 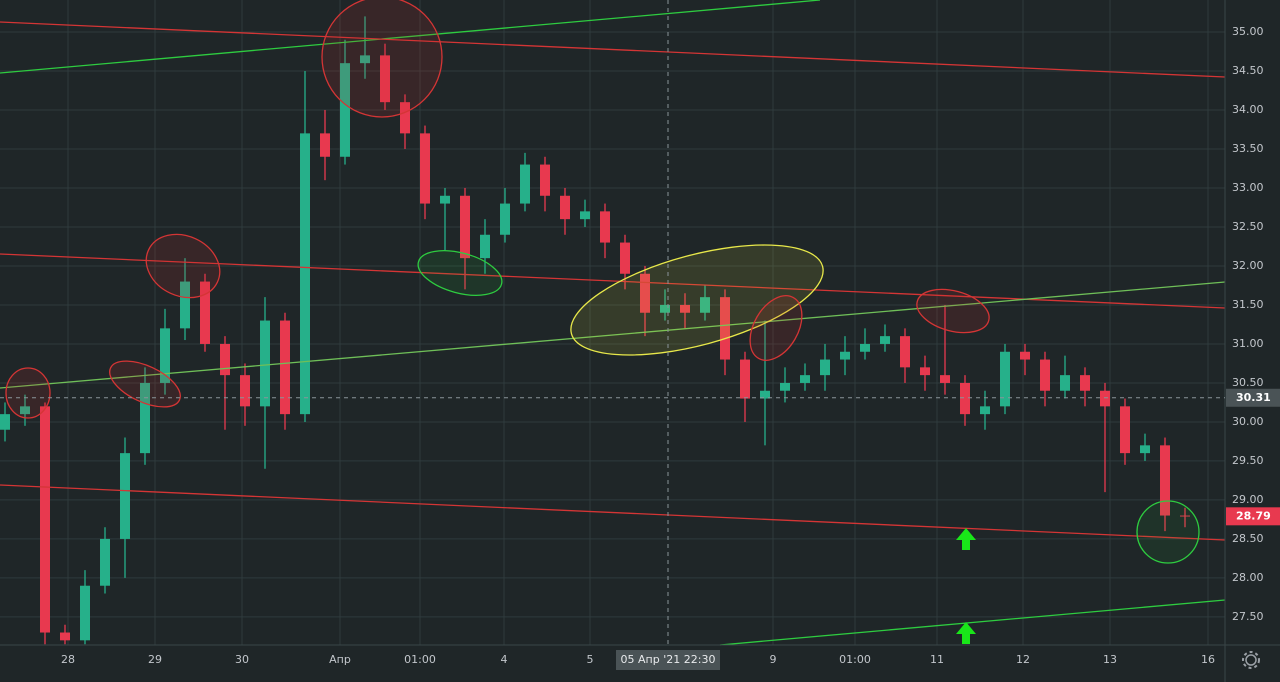 What do you see at coordinates (590, 659) in the screenshot?
I see `x-tick-label: 5` at bounding box center [590, 659].